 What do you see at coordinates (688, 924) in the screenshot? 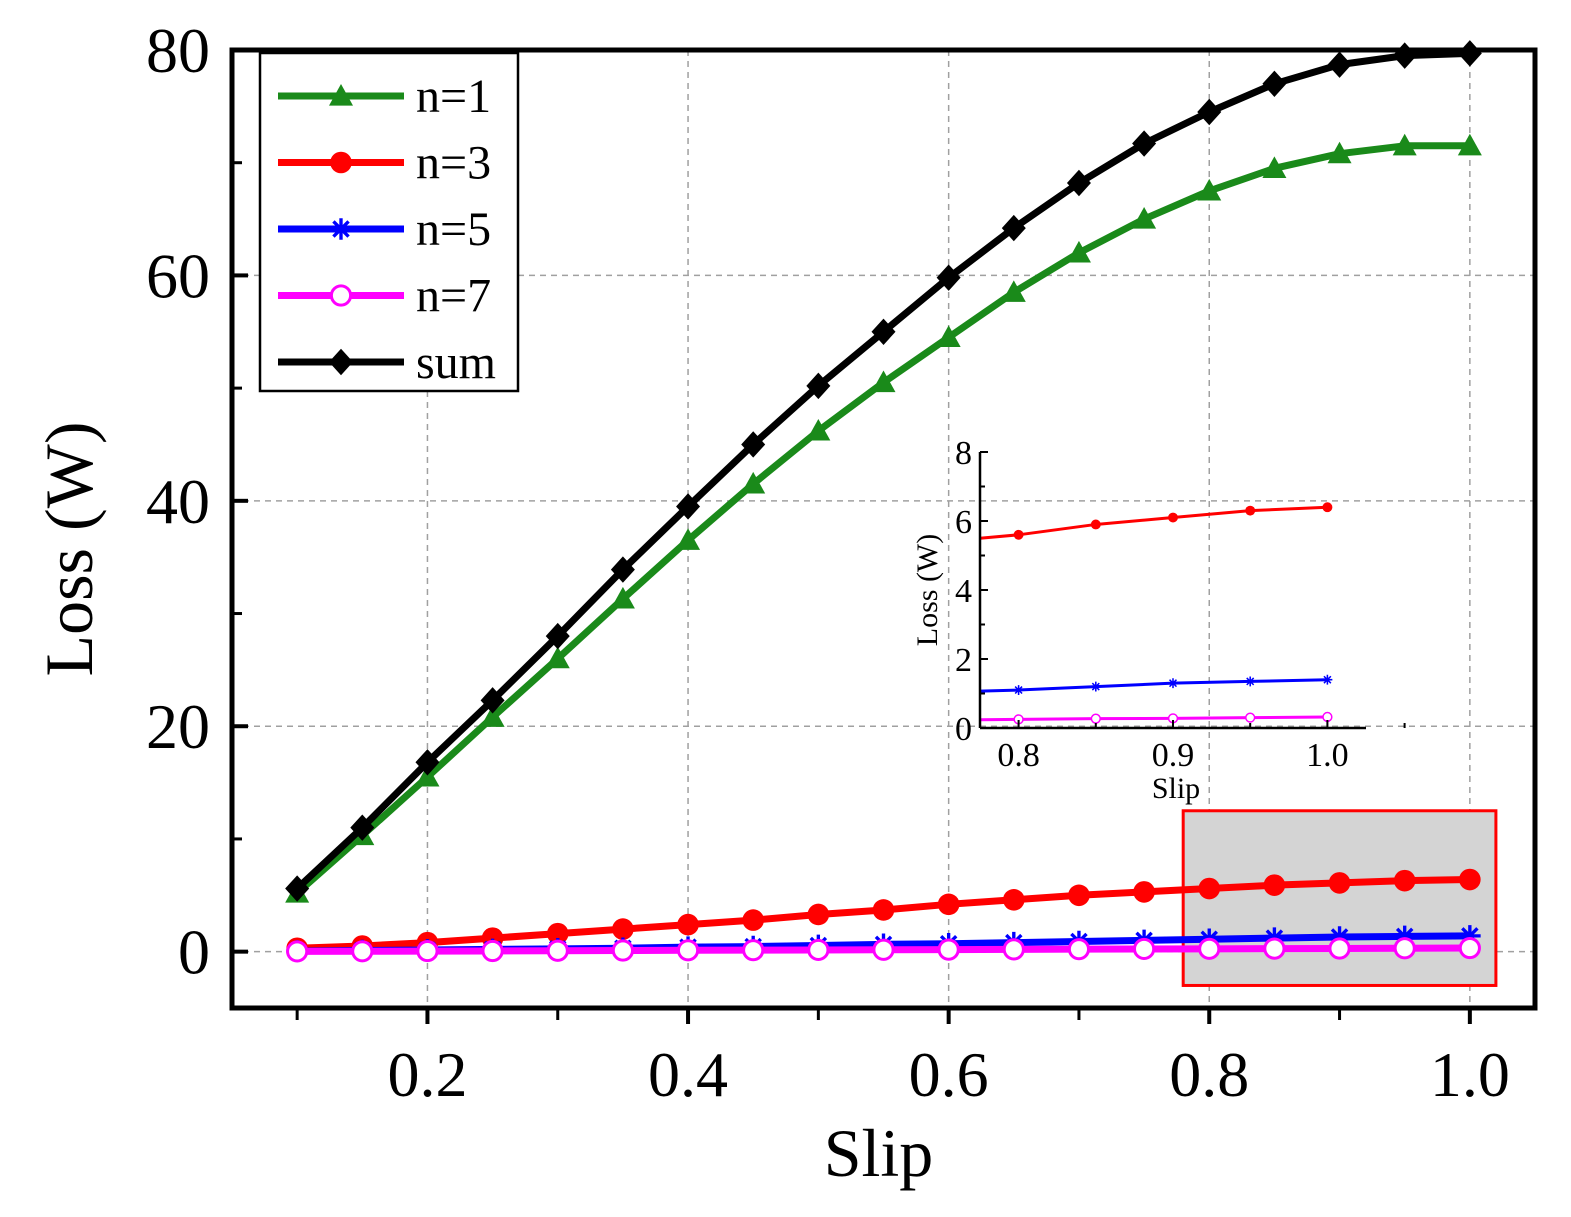
I see `data-point-n=3-6` at bounding box center [688, 924].